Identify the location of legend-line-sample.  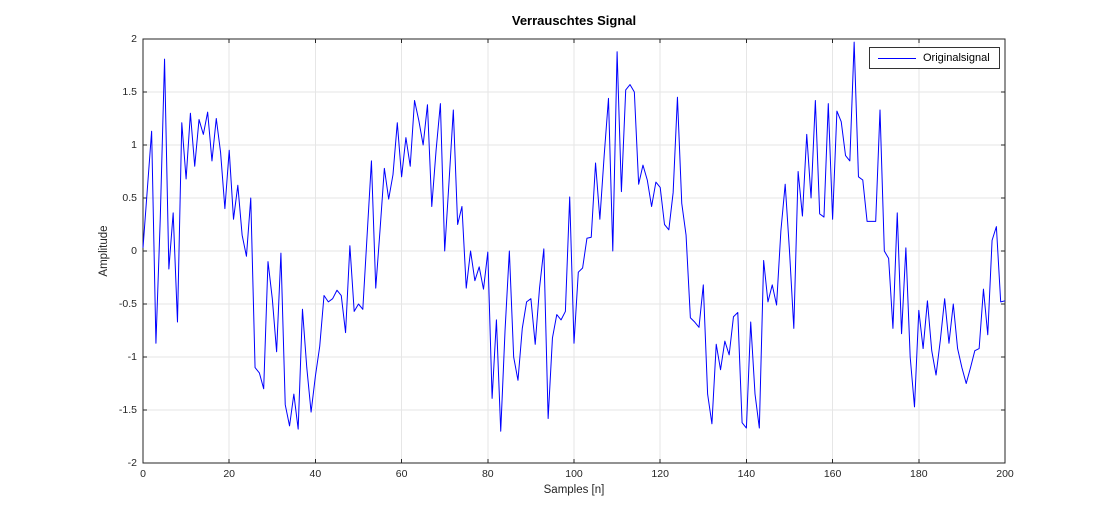
(897, 58).